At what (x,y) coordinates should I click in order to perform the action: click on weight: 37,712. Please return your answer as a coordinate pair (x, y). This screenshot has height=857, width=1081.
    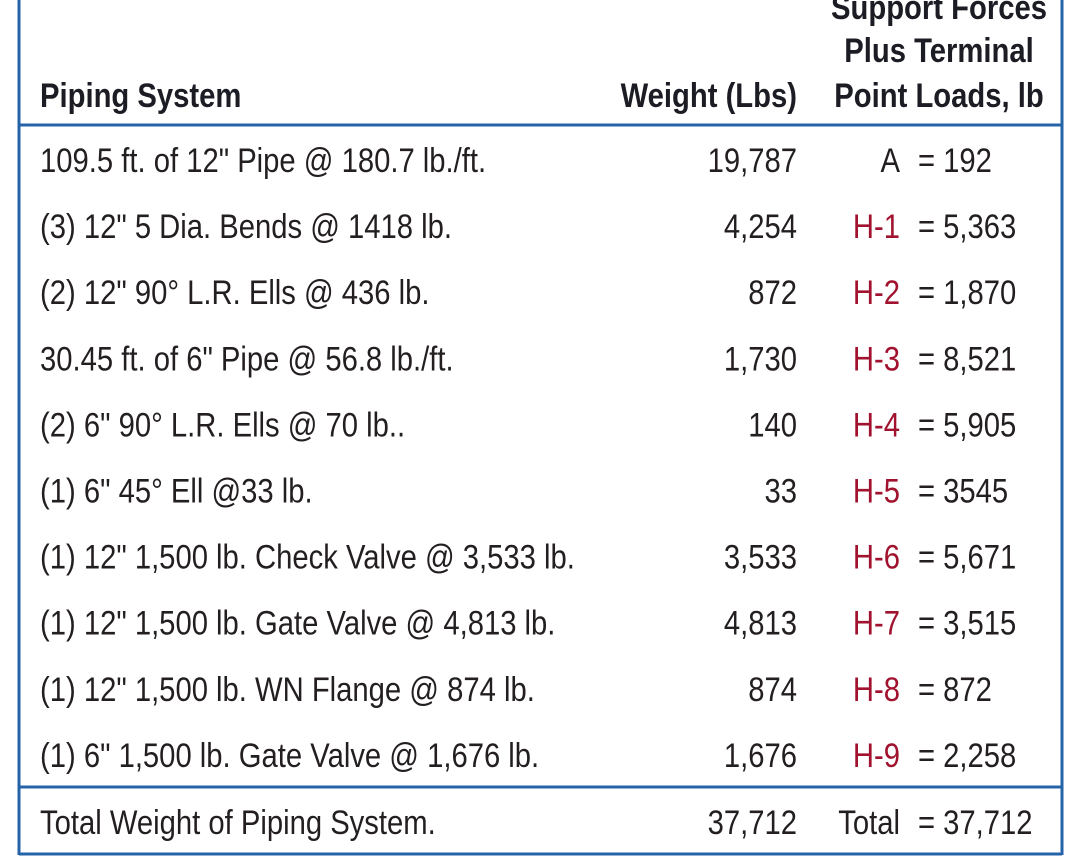
    Looking at the image, I should click on (752, 822).